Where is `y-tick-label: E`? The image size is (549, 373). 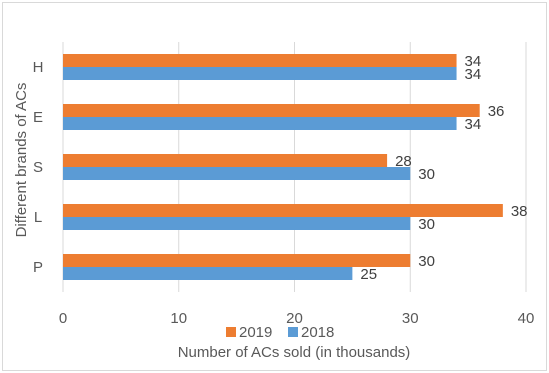
y-tick-label: E is located at coordinates (38, 117).